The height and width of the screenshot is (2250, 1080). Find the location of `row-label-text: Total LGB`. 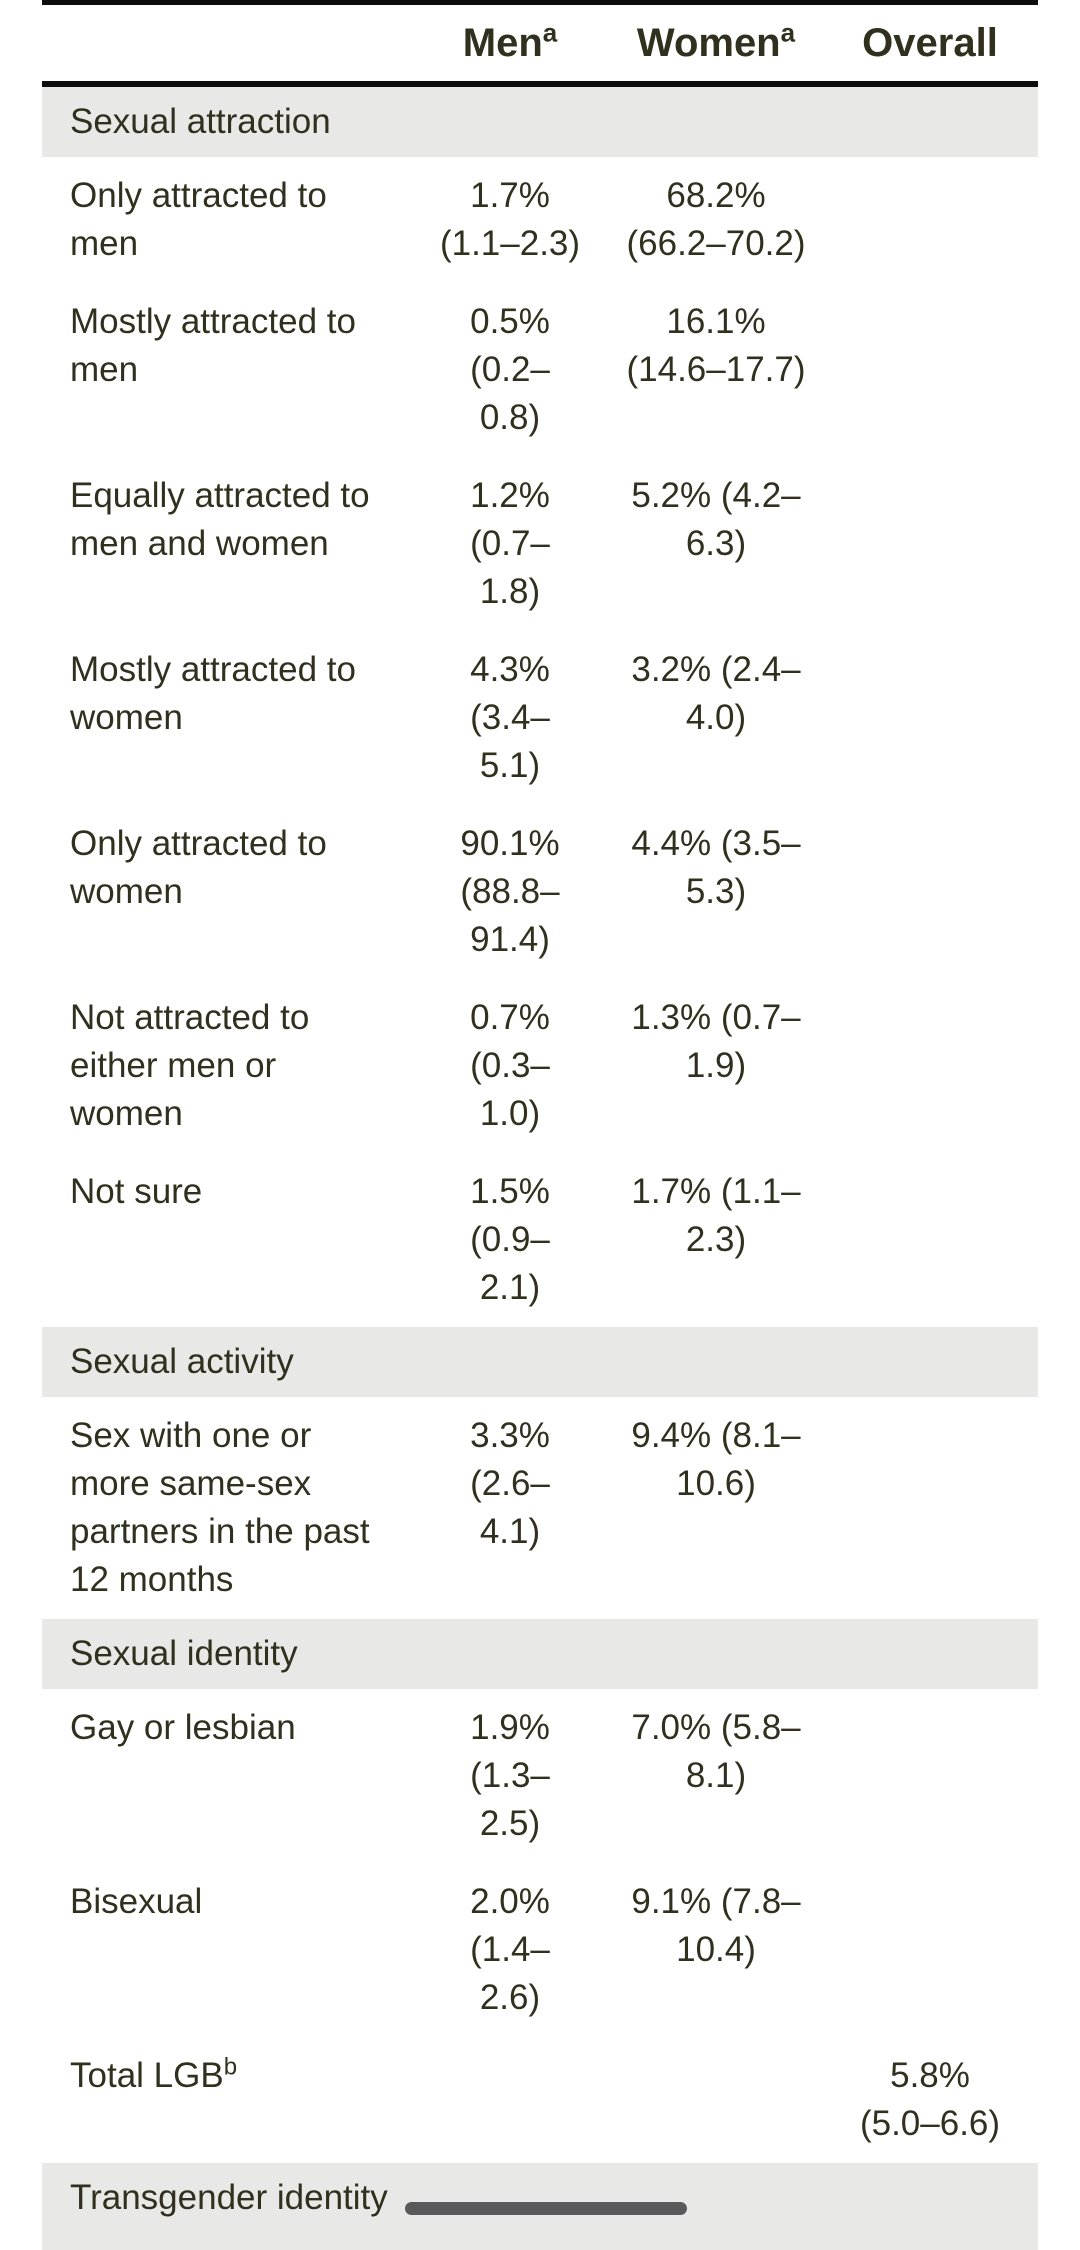

row-label-text: Total LGB is located at coordinates (147, 2075).